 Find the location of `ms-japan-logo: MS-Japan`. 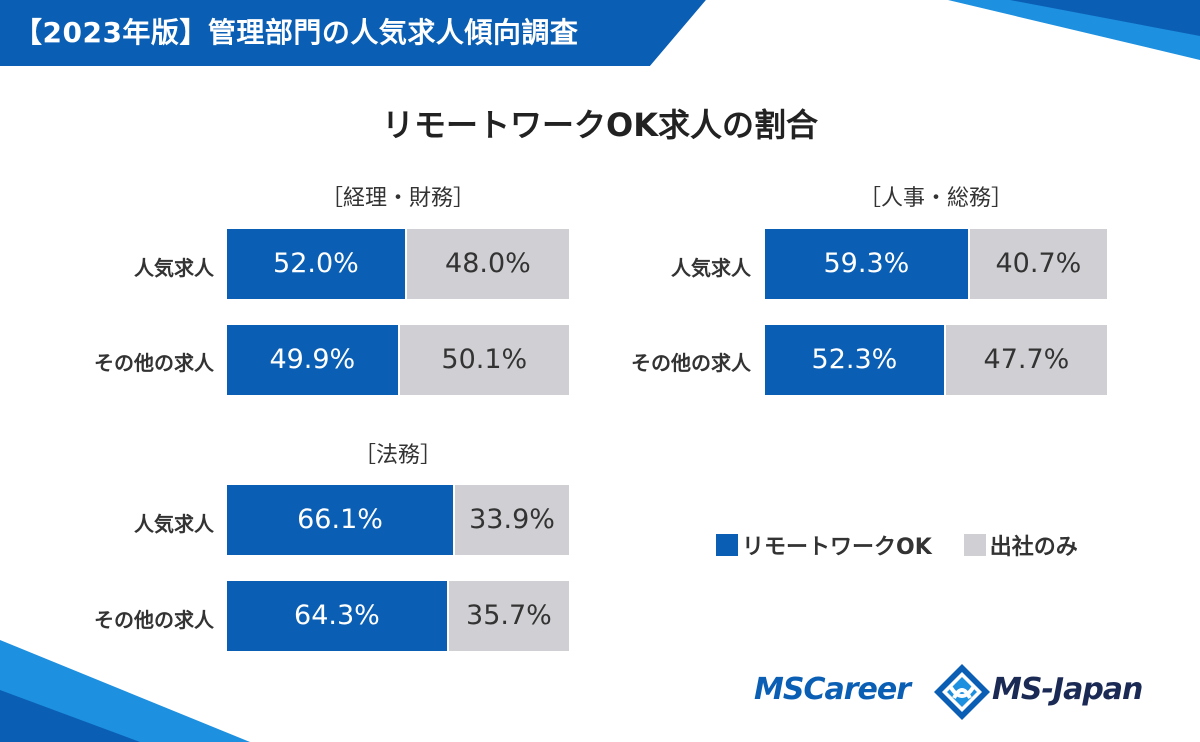

ms-japan-logo: MS-Japan is located at coordinates (1067, 689).